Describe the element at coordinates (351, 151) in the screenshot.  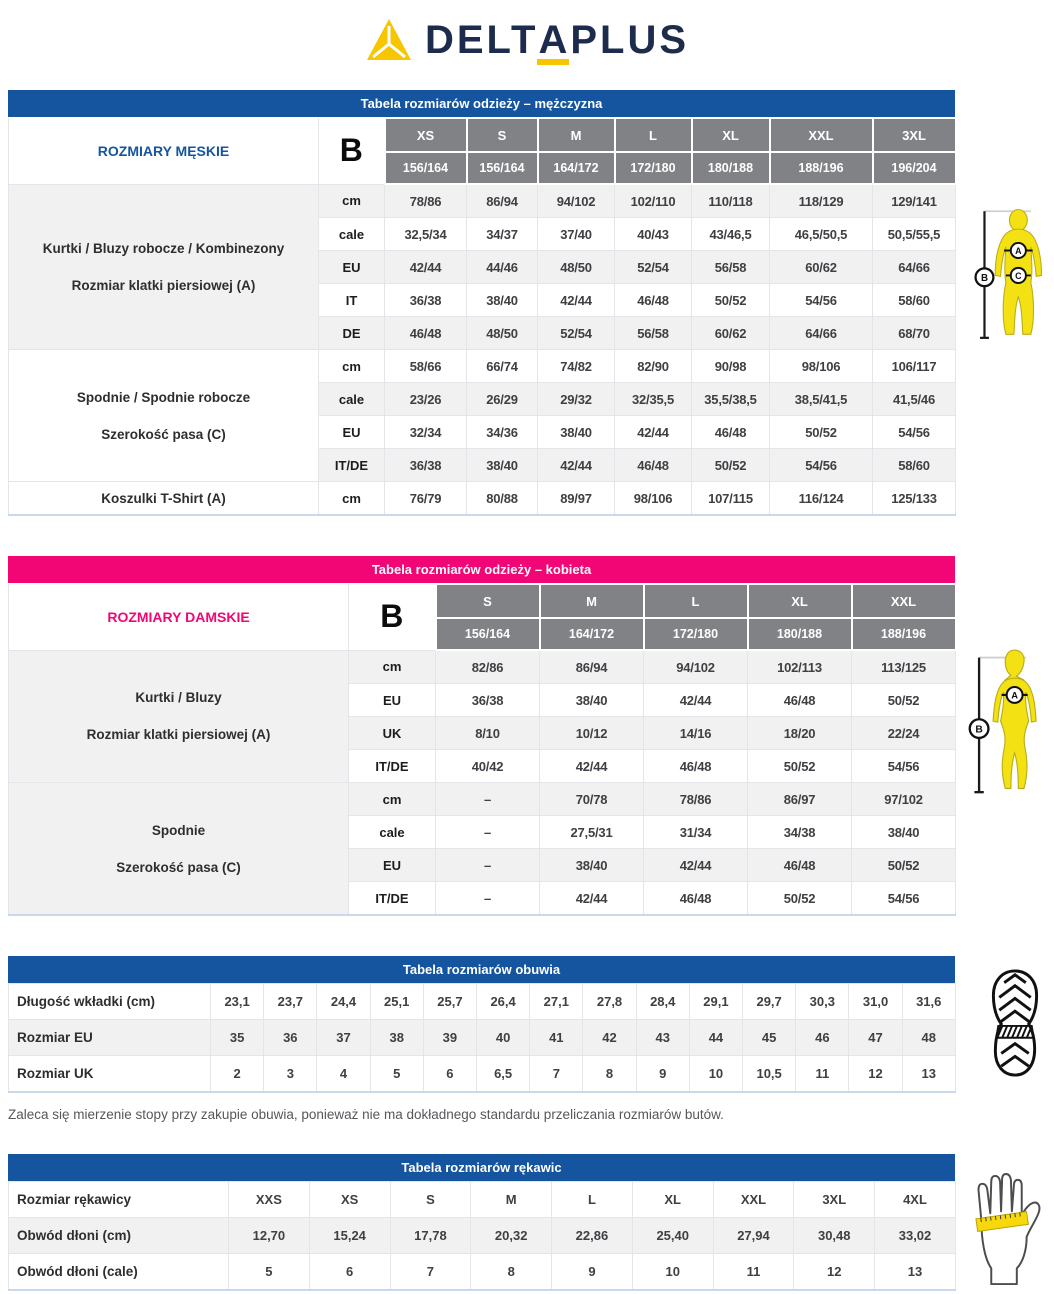
I see `men-table-b-label: B` at that location.